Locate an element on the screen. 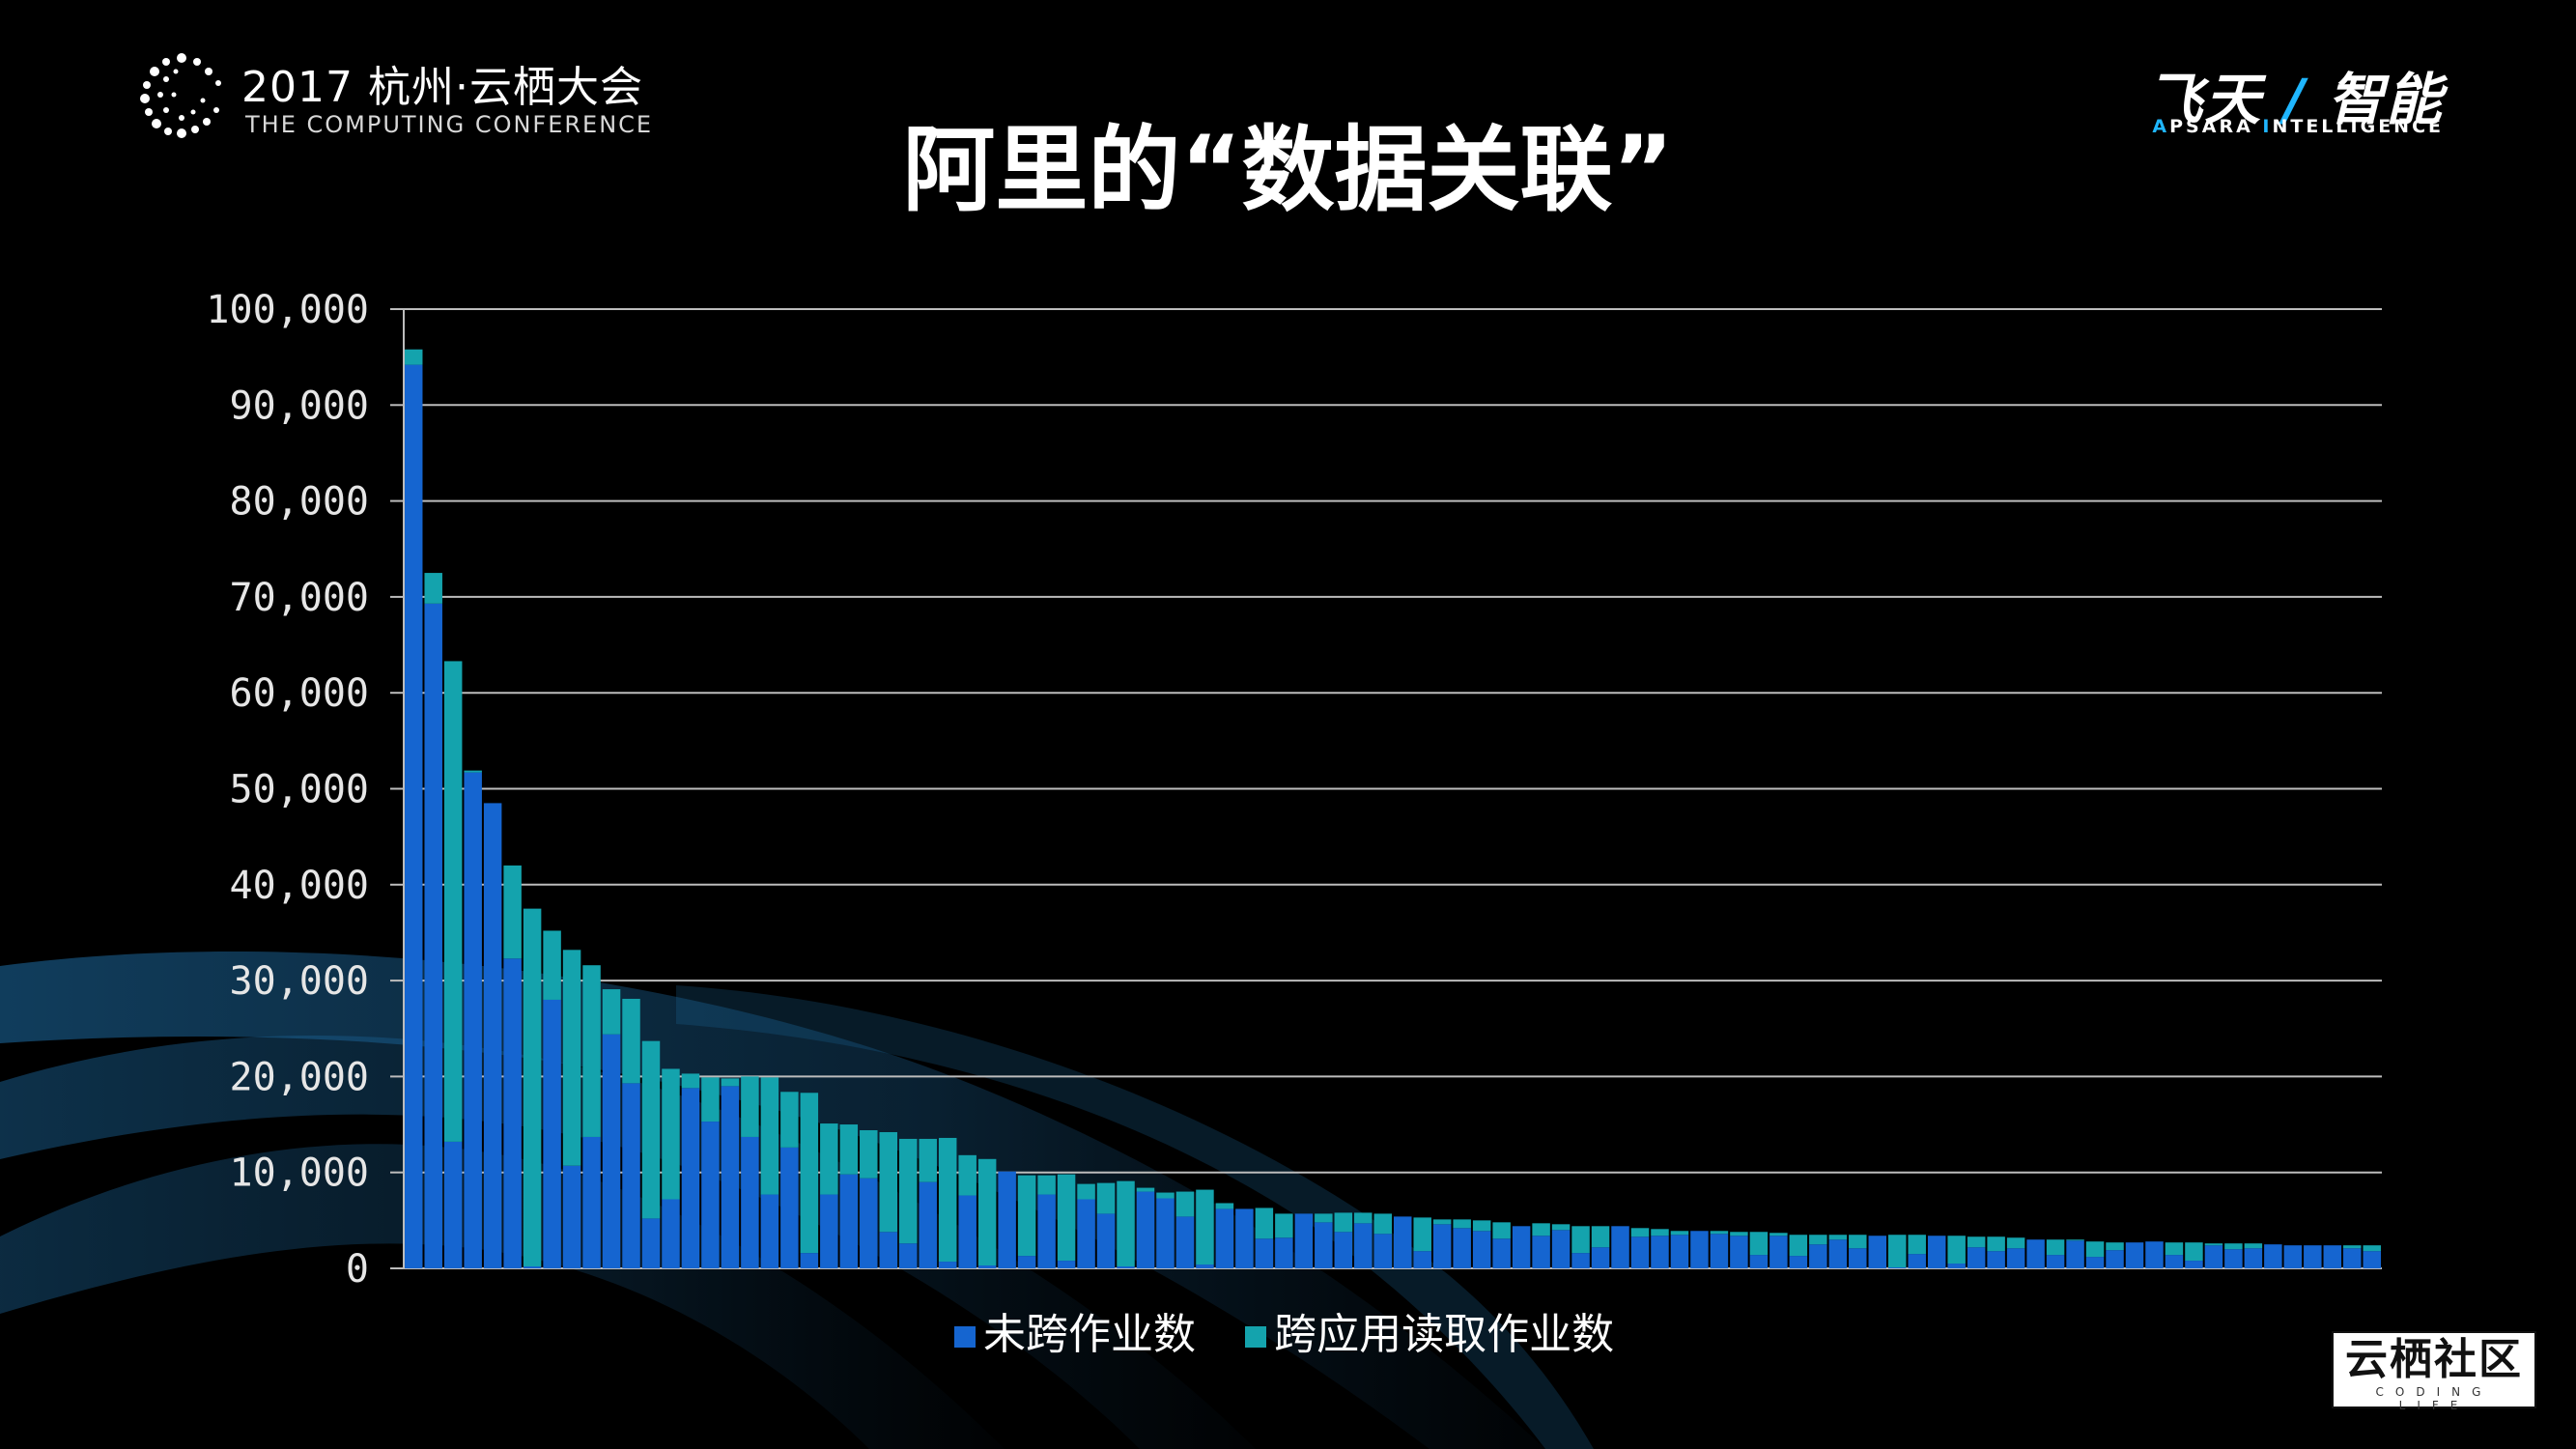 The width and height of the screenshot is (2576, 1449). y-tick-label: 70,000 is located at coordinates (300, 598).